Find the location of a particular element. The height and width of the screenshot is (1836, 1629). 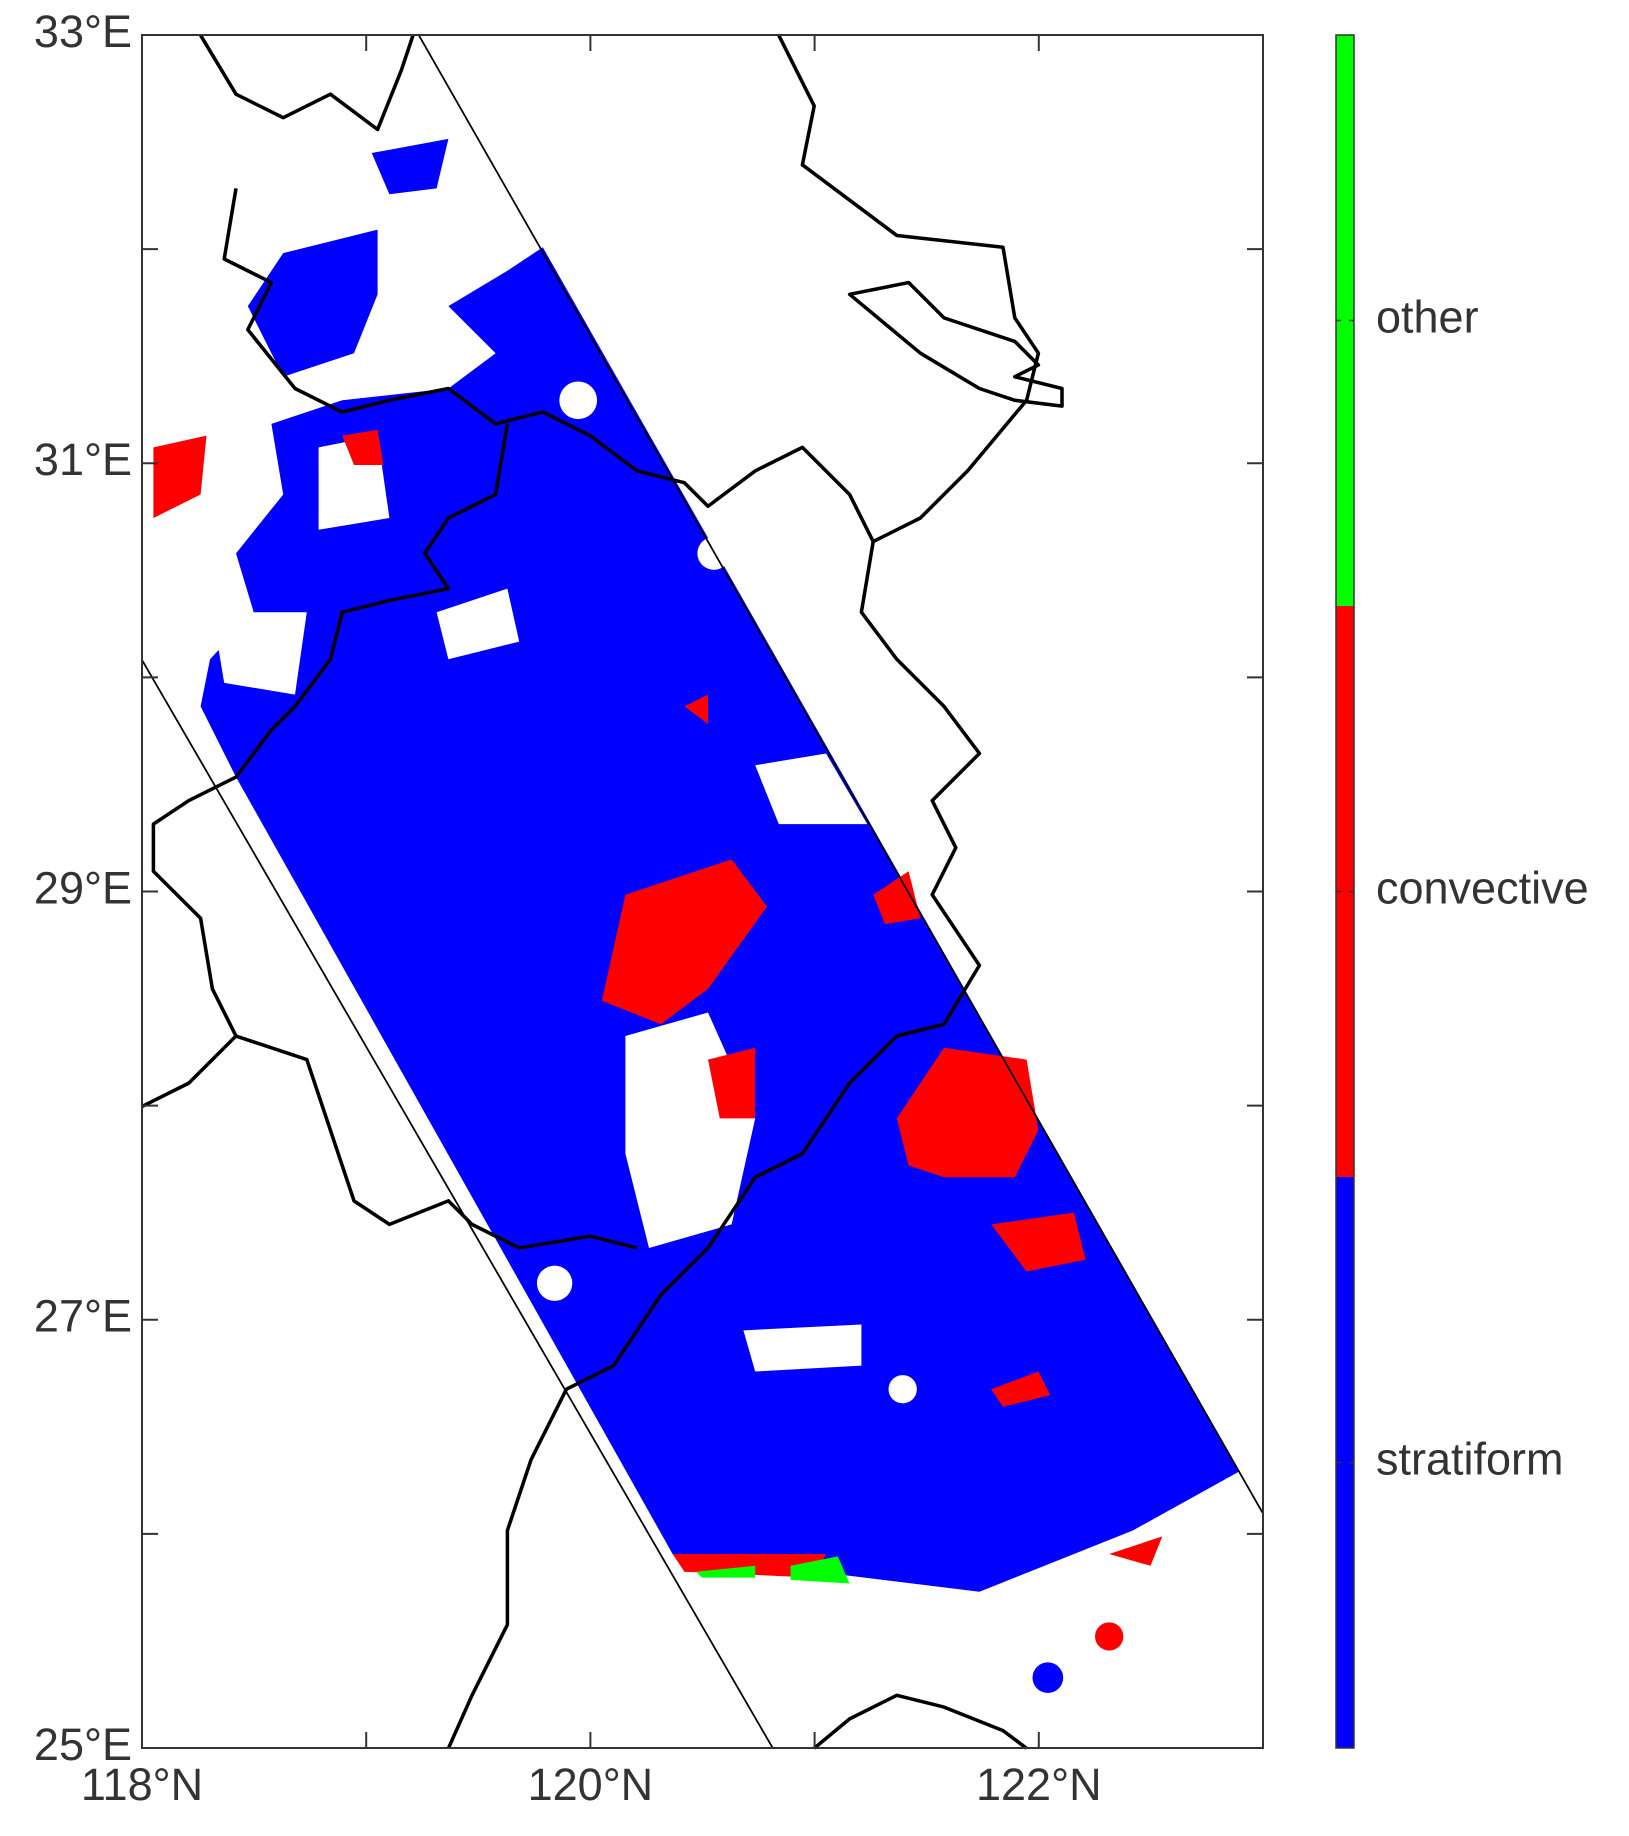

colorbar: stratiform convective other is located at coordinates (1462, 891).